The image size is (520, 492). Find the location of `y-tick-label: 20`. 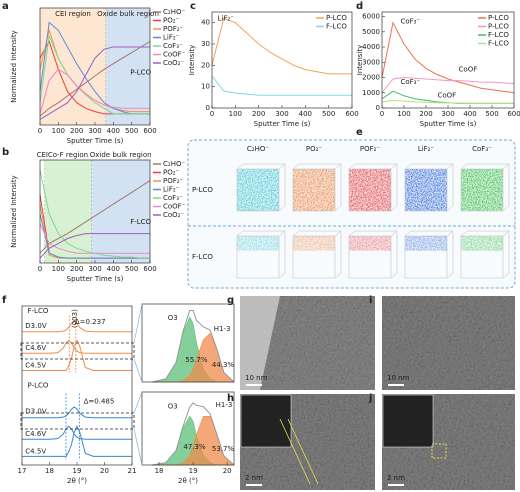

y-tick-label: 20 is located at coordinates (205, 65).